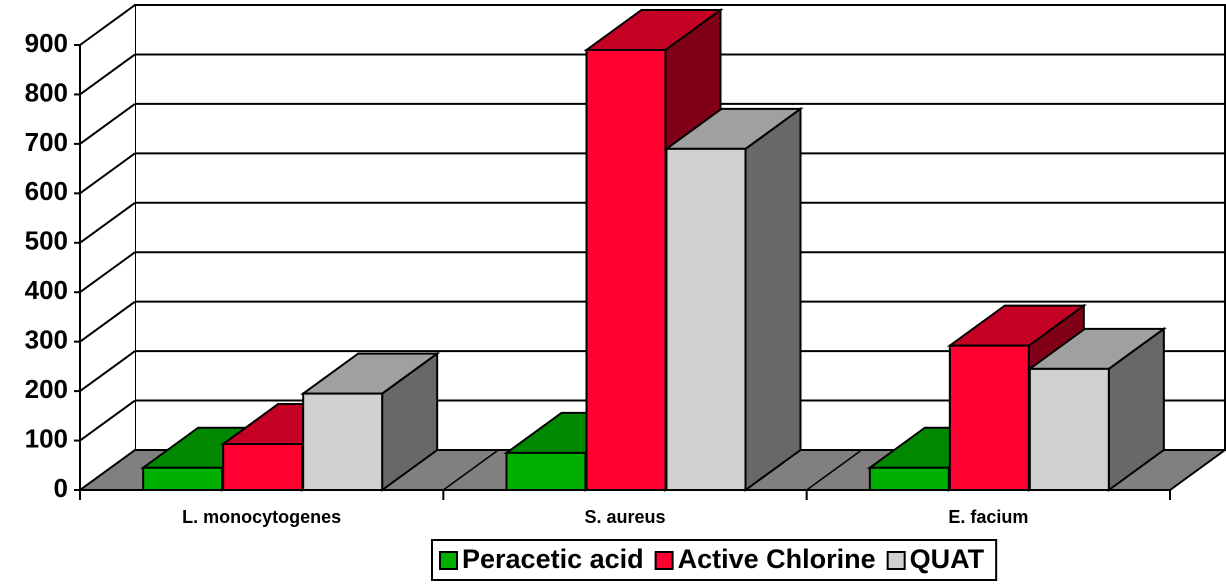 This screenshot has height=585, width=1226. I want to click on y-tick-label: 600, so click(46, 191).